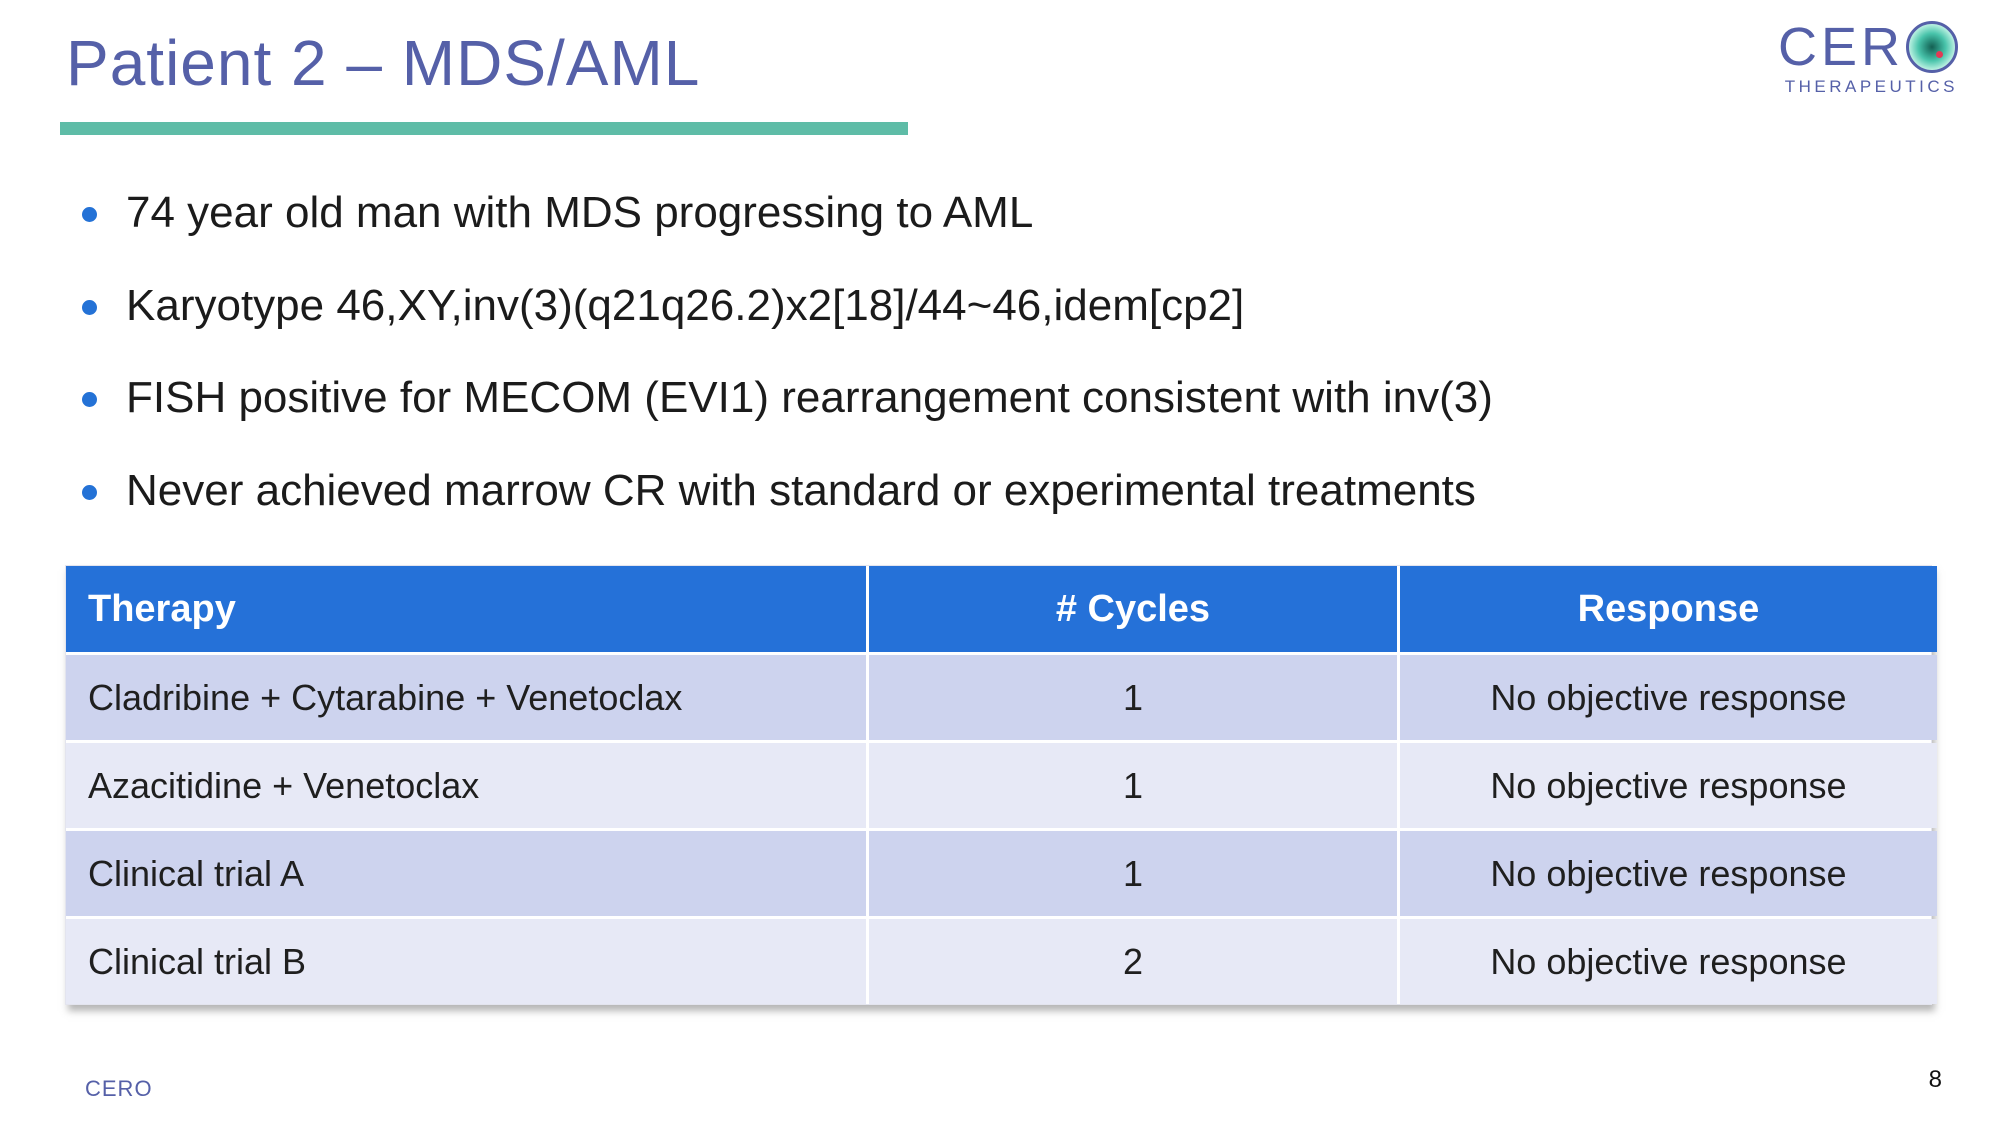  Describe the element at coordinates (466, 785) in the screenshot. I see `table-cell-therapy: Azacitidine + Venetoclax` at that location.